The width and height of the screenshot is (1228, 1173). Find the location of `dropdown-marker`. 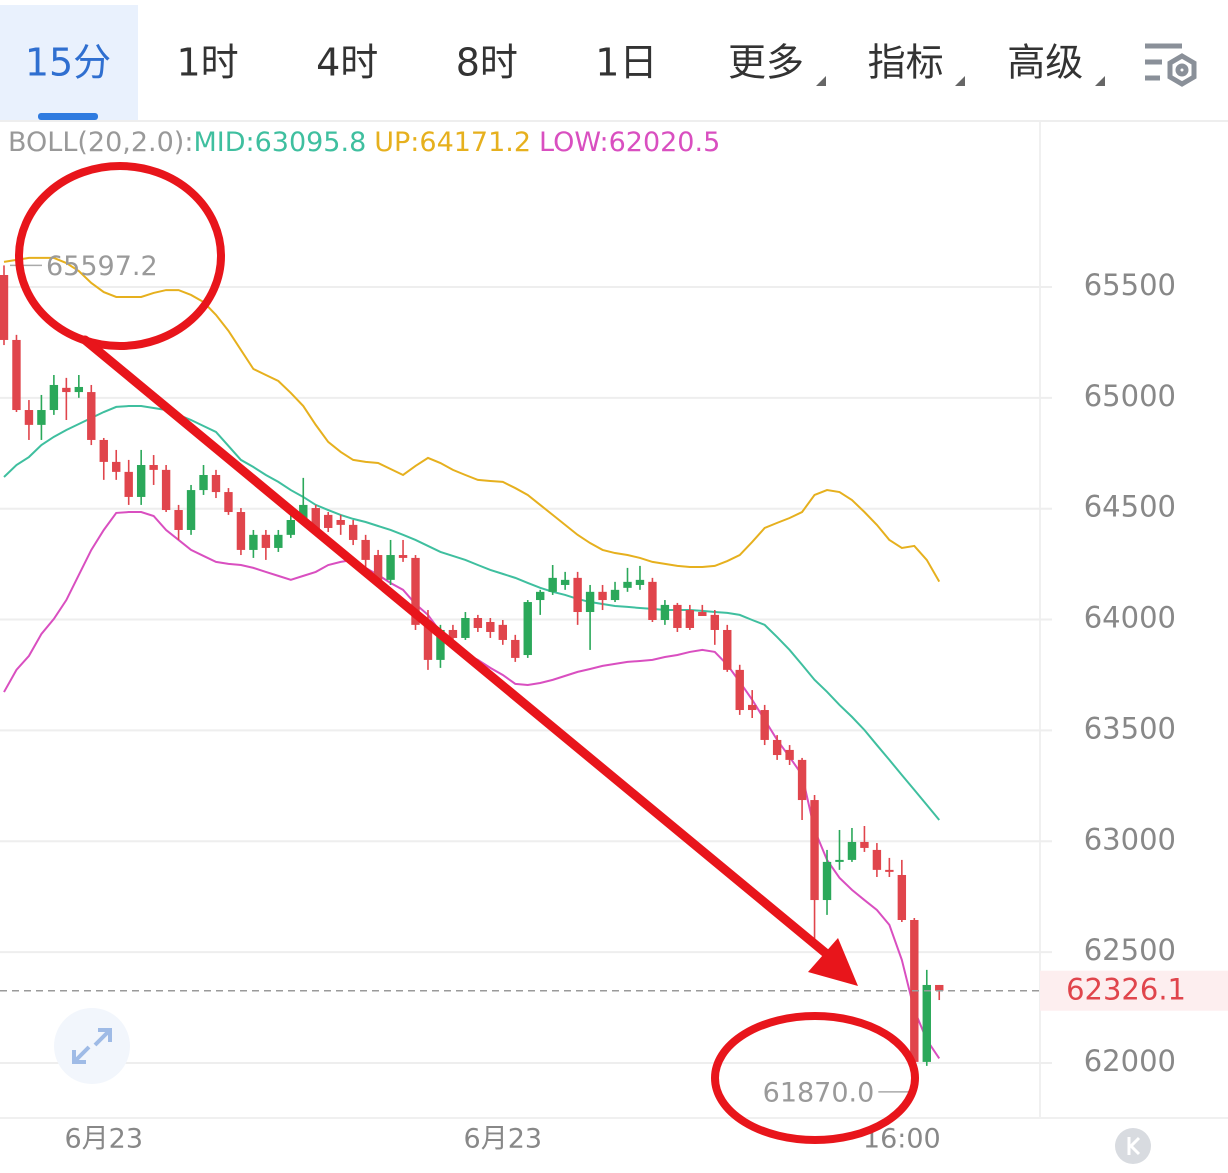

dropdown-marker is located at coordinates (960, 81).